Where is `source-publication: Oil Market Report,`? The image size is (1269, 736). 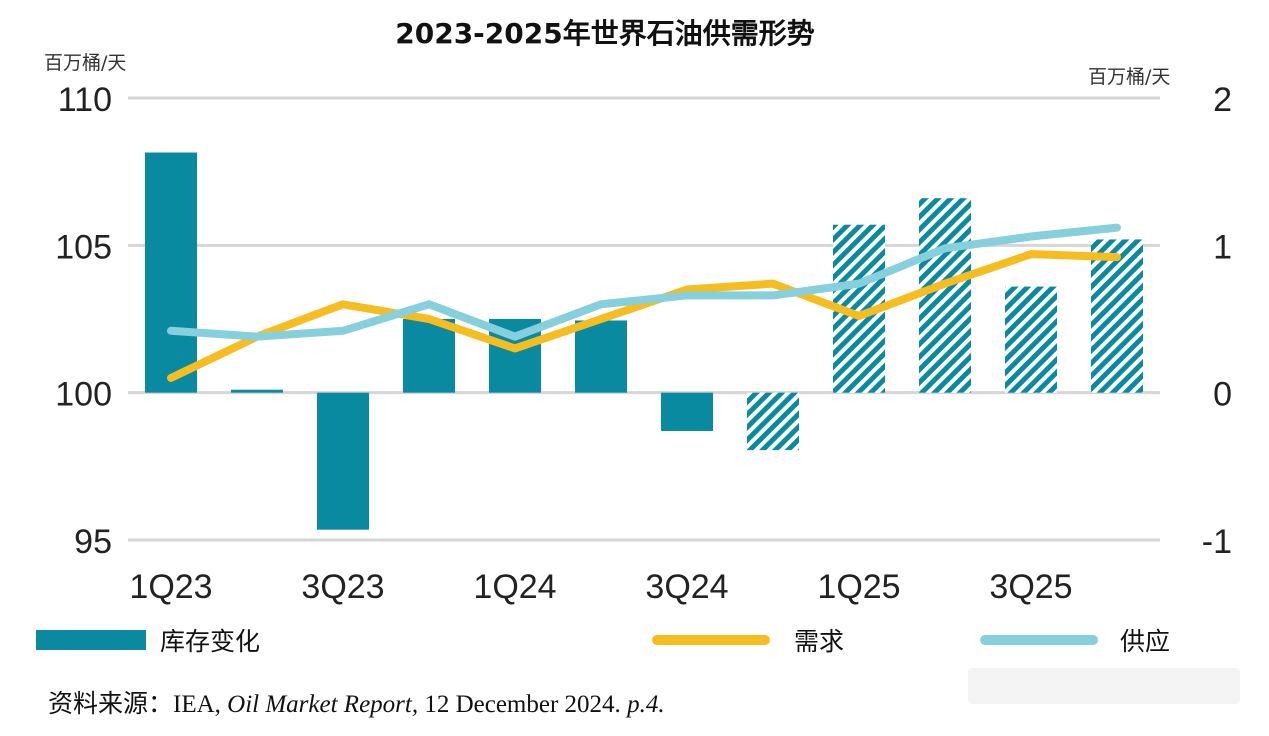
source-publication: Oil Market Report, is located at coordinates (323, 704).